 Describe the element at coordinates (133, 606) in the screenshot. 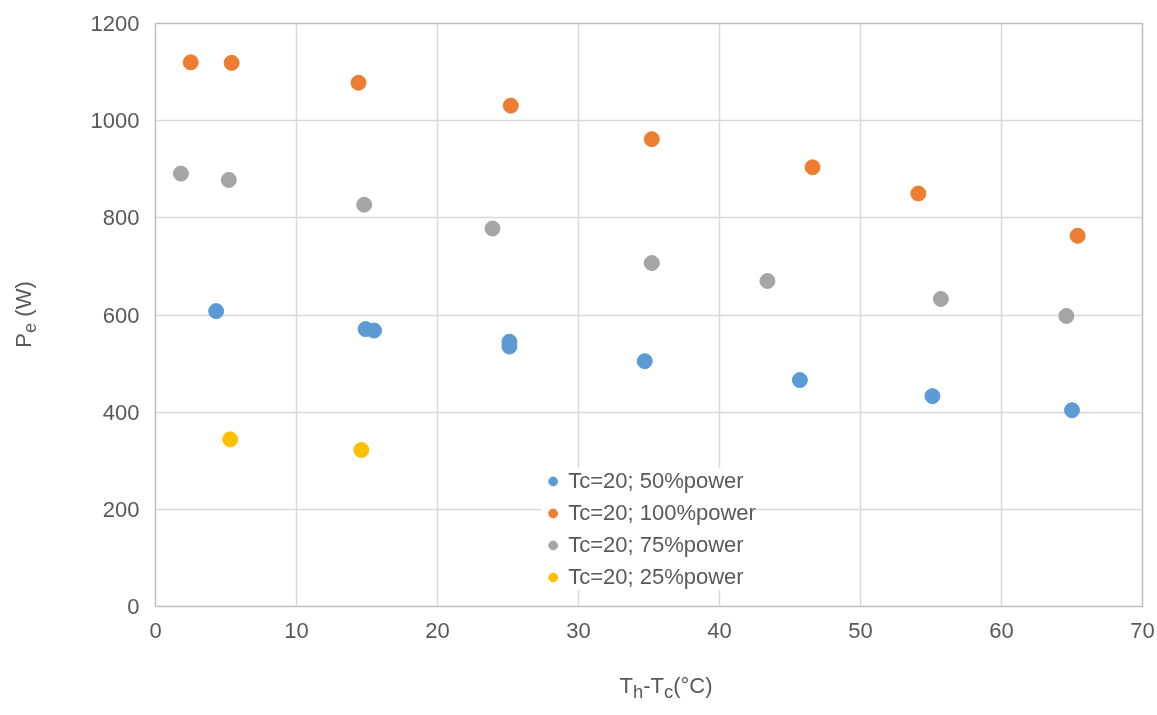

I see `y-tick-label: 0` at that location.